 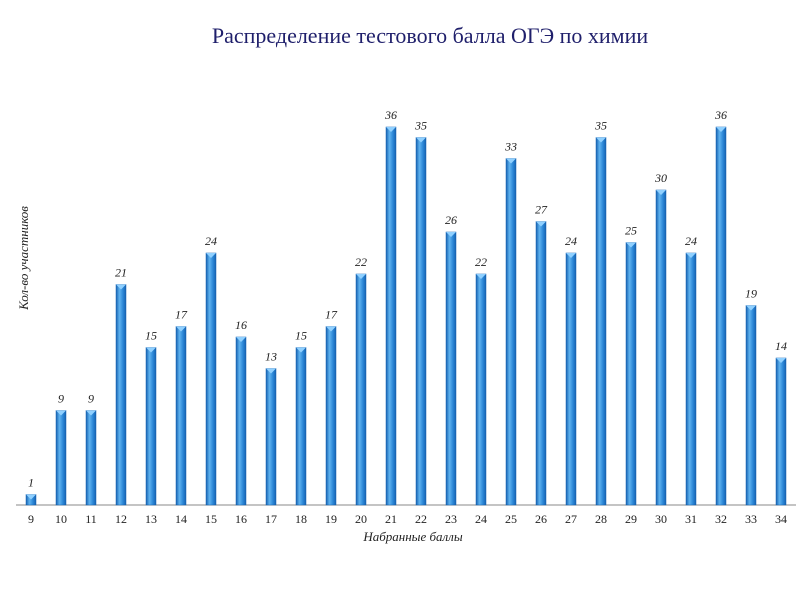 I want to click on x-tick-16: 16, so click(x=241, y=519).